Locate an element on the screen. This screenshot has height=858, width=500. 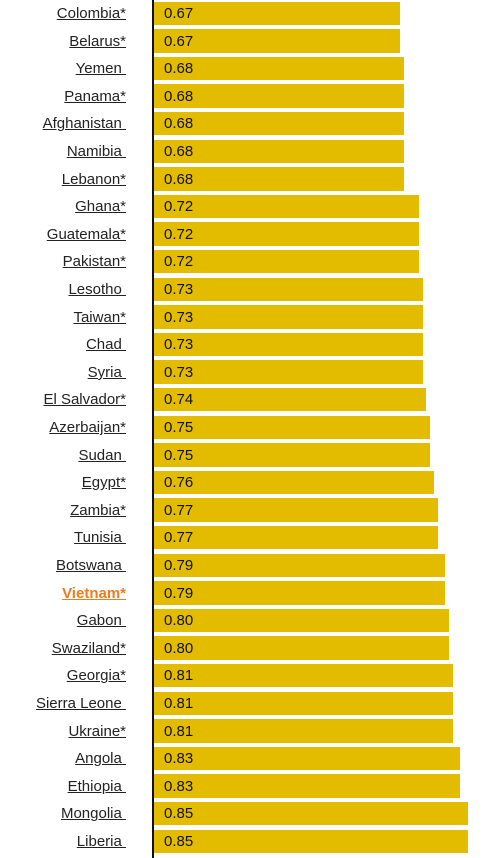
country-link: Vietnam* is located at coordinates (94, 593).